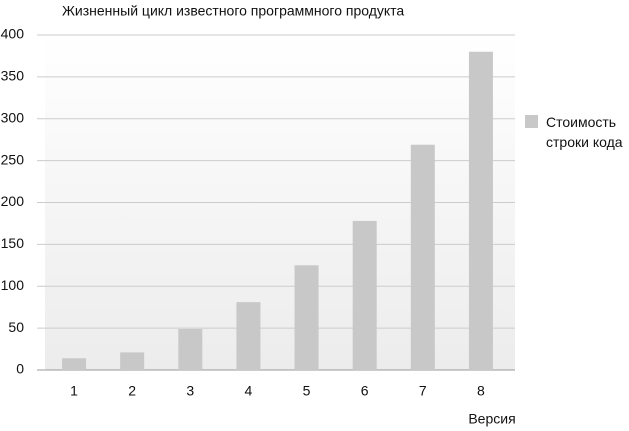 The image size is (629, 431). I want to click on x-tick-label: 3, so click(190, 391).